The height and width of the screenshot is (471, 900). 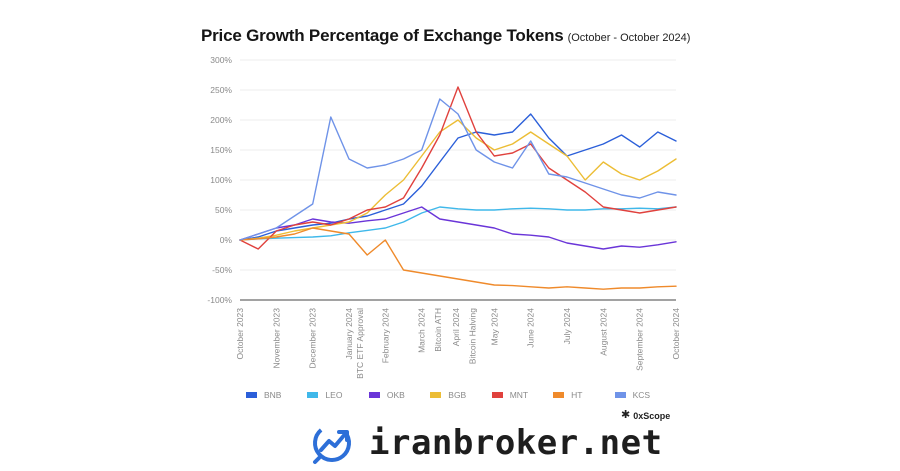 I want to click on x-tick-label: February 2024, so click(x=385, y=336).